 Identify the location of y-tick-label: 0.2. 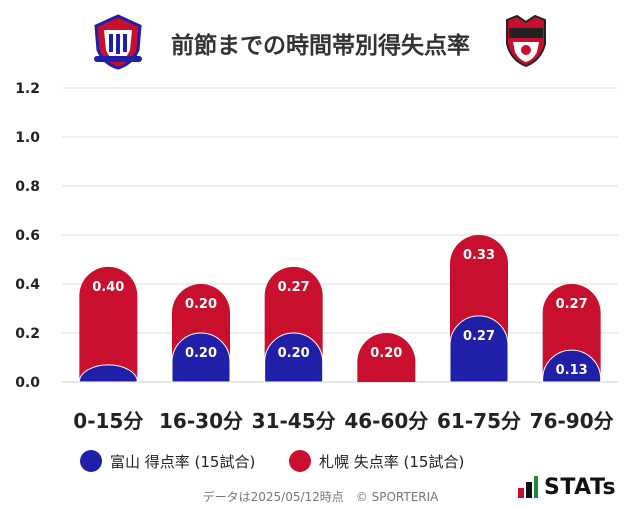
(27, 334).